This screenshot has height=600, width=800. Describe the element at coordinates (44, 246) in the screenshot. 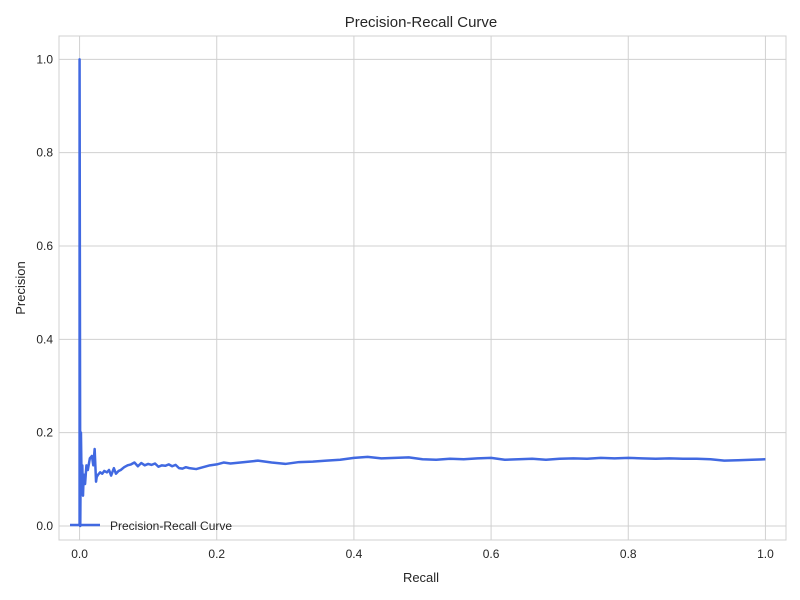

I see `y-tick-label: 0.6` at that location.